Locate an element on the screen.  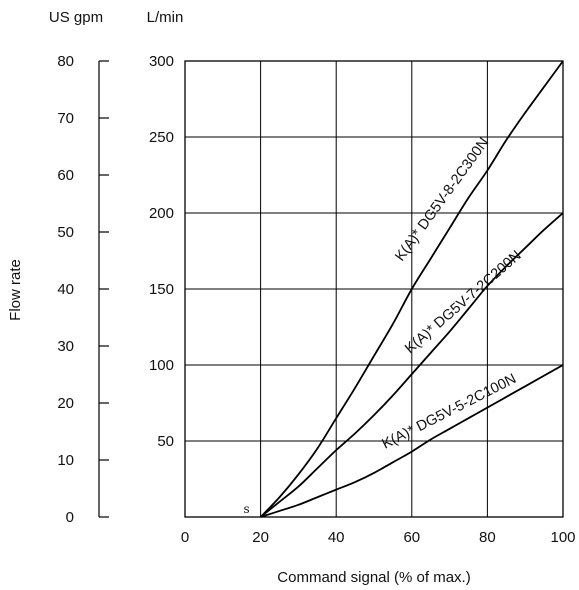
start-marker: s is located at coordinates (247, 509).